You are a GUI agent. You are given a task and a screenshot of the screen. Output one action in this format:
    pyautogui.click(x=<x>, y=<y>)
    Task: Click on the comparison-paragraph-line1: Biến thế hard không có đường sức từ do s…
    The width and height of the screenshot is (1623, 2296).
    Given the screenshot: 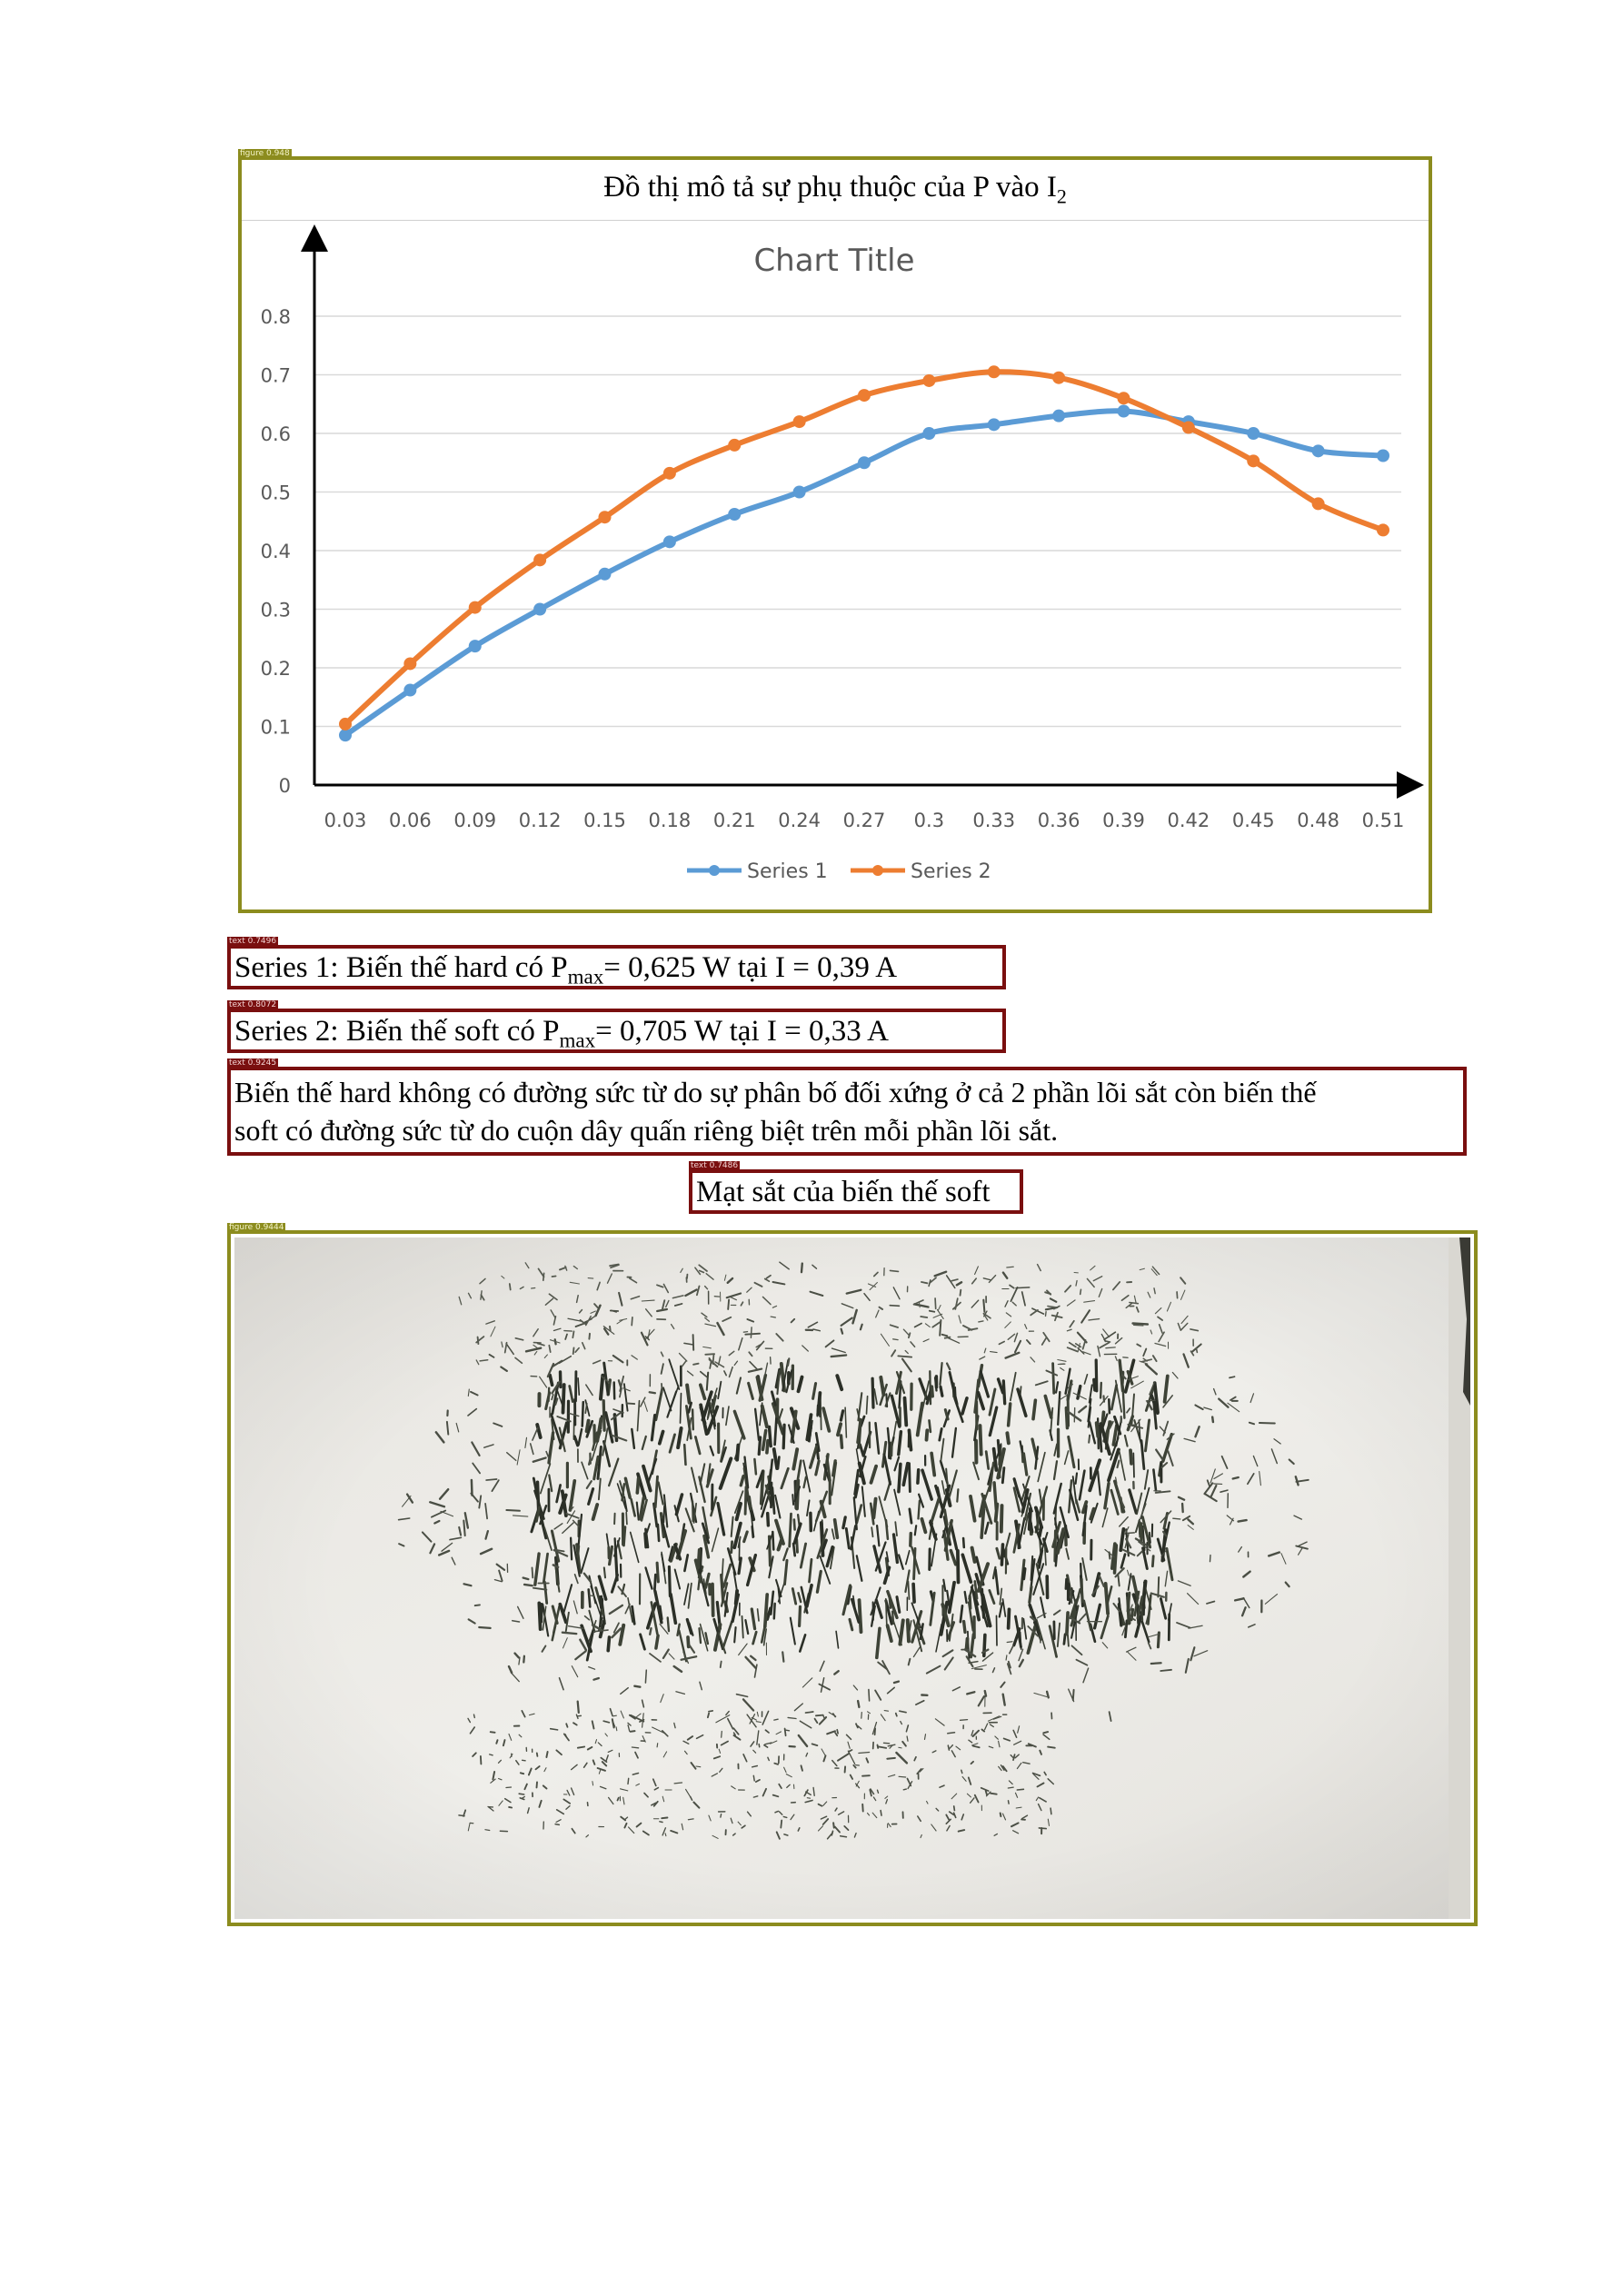 What is the action you would take?
    pyautogui.click(x=776, y=1092)
    